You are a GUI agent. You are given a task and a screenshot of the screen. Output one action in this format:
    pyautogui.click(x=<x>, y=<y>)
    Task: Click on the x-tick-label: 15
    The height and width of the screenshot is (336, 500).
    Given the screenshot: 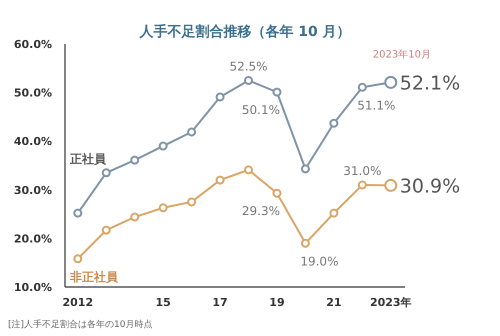 What is the action you would take?
    pyautogui.click(x=163, y=302)
    